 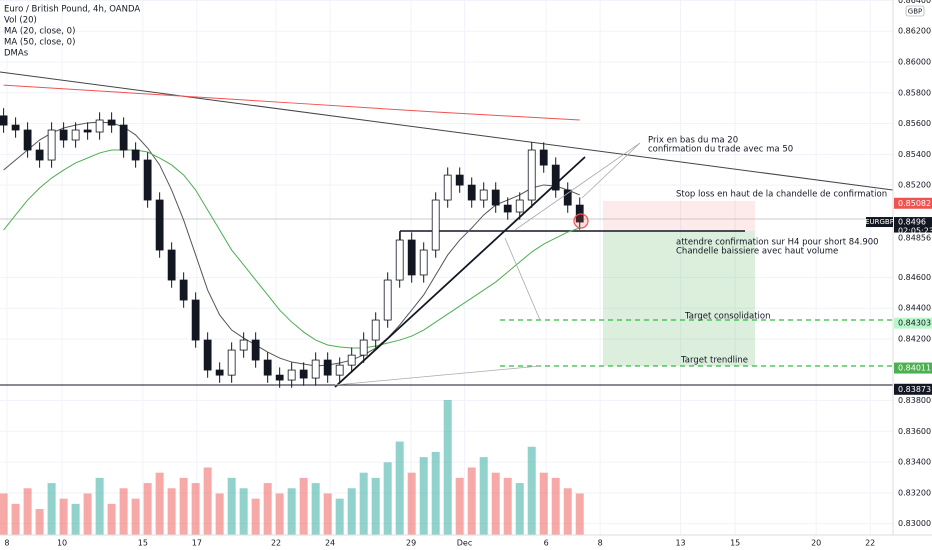 What do you see at coordinates (411, 543) in the screenshot?
I see `x-tick-label: 29` at bounding box center [411, 543].